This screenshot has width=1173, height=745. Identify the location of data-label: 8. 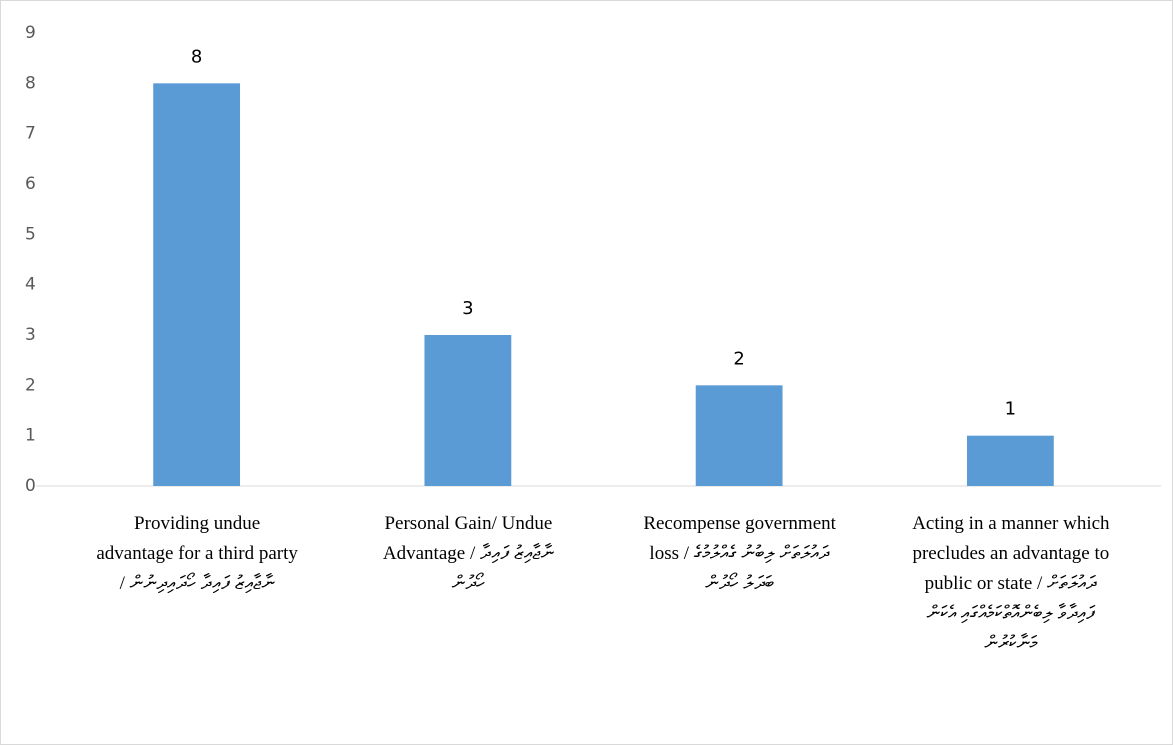
(196, 56).